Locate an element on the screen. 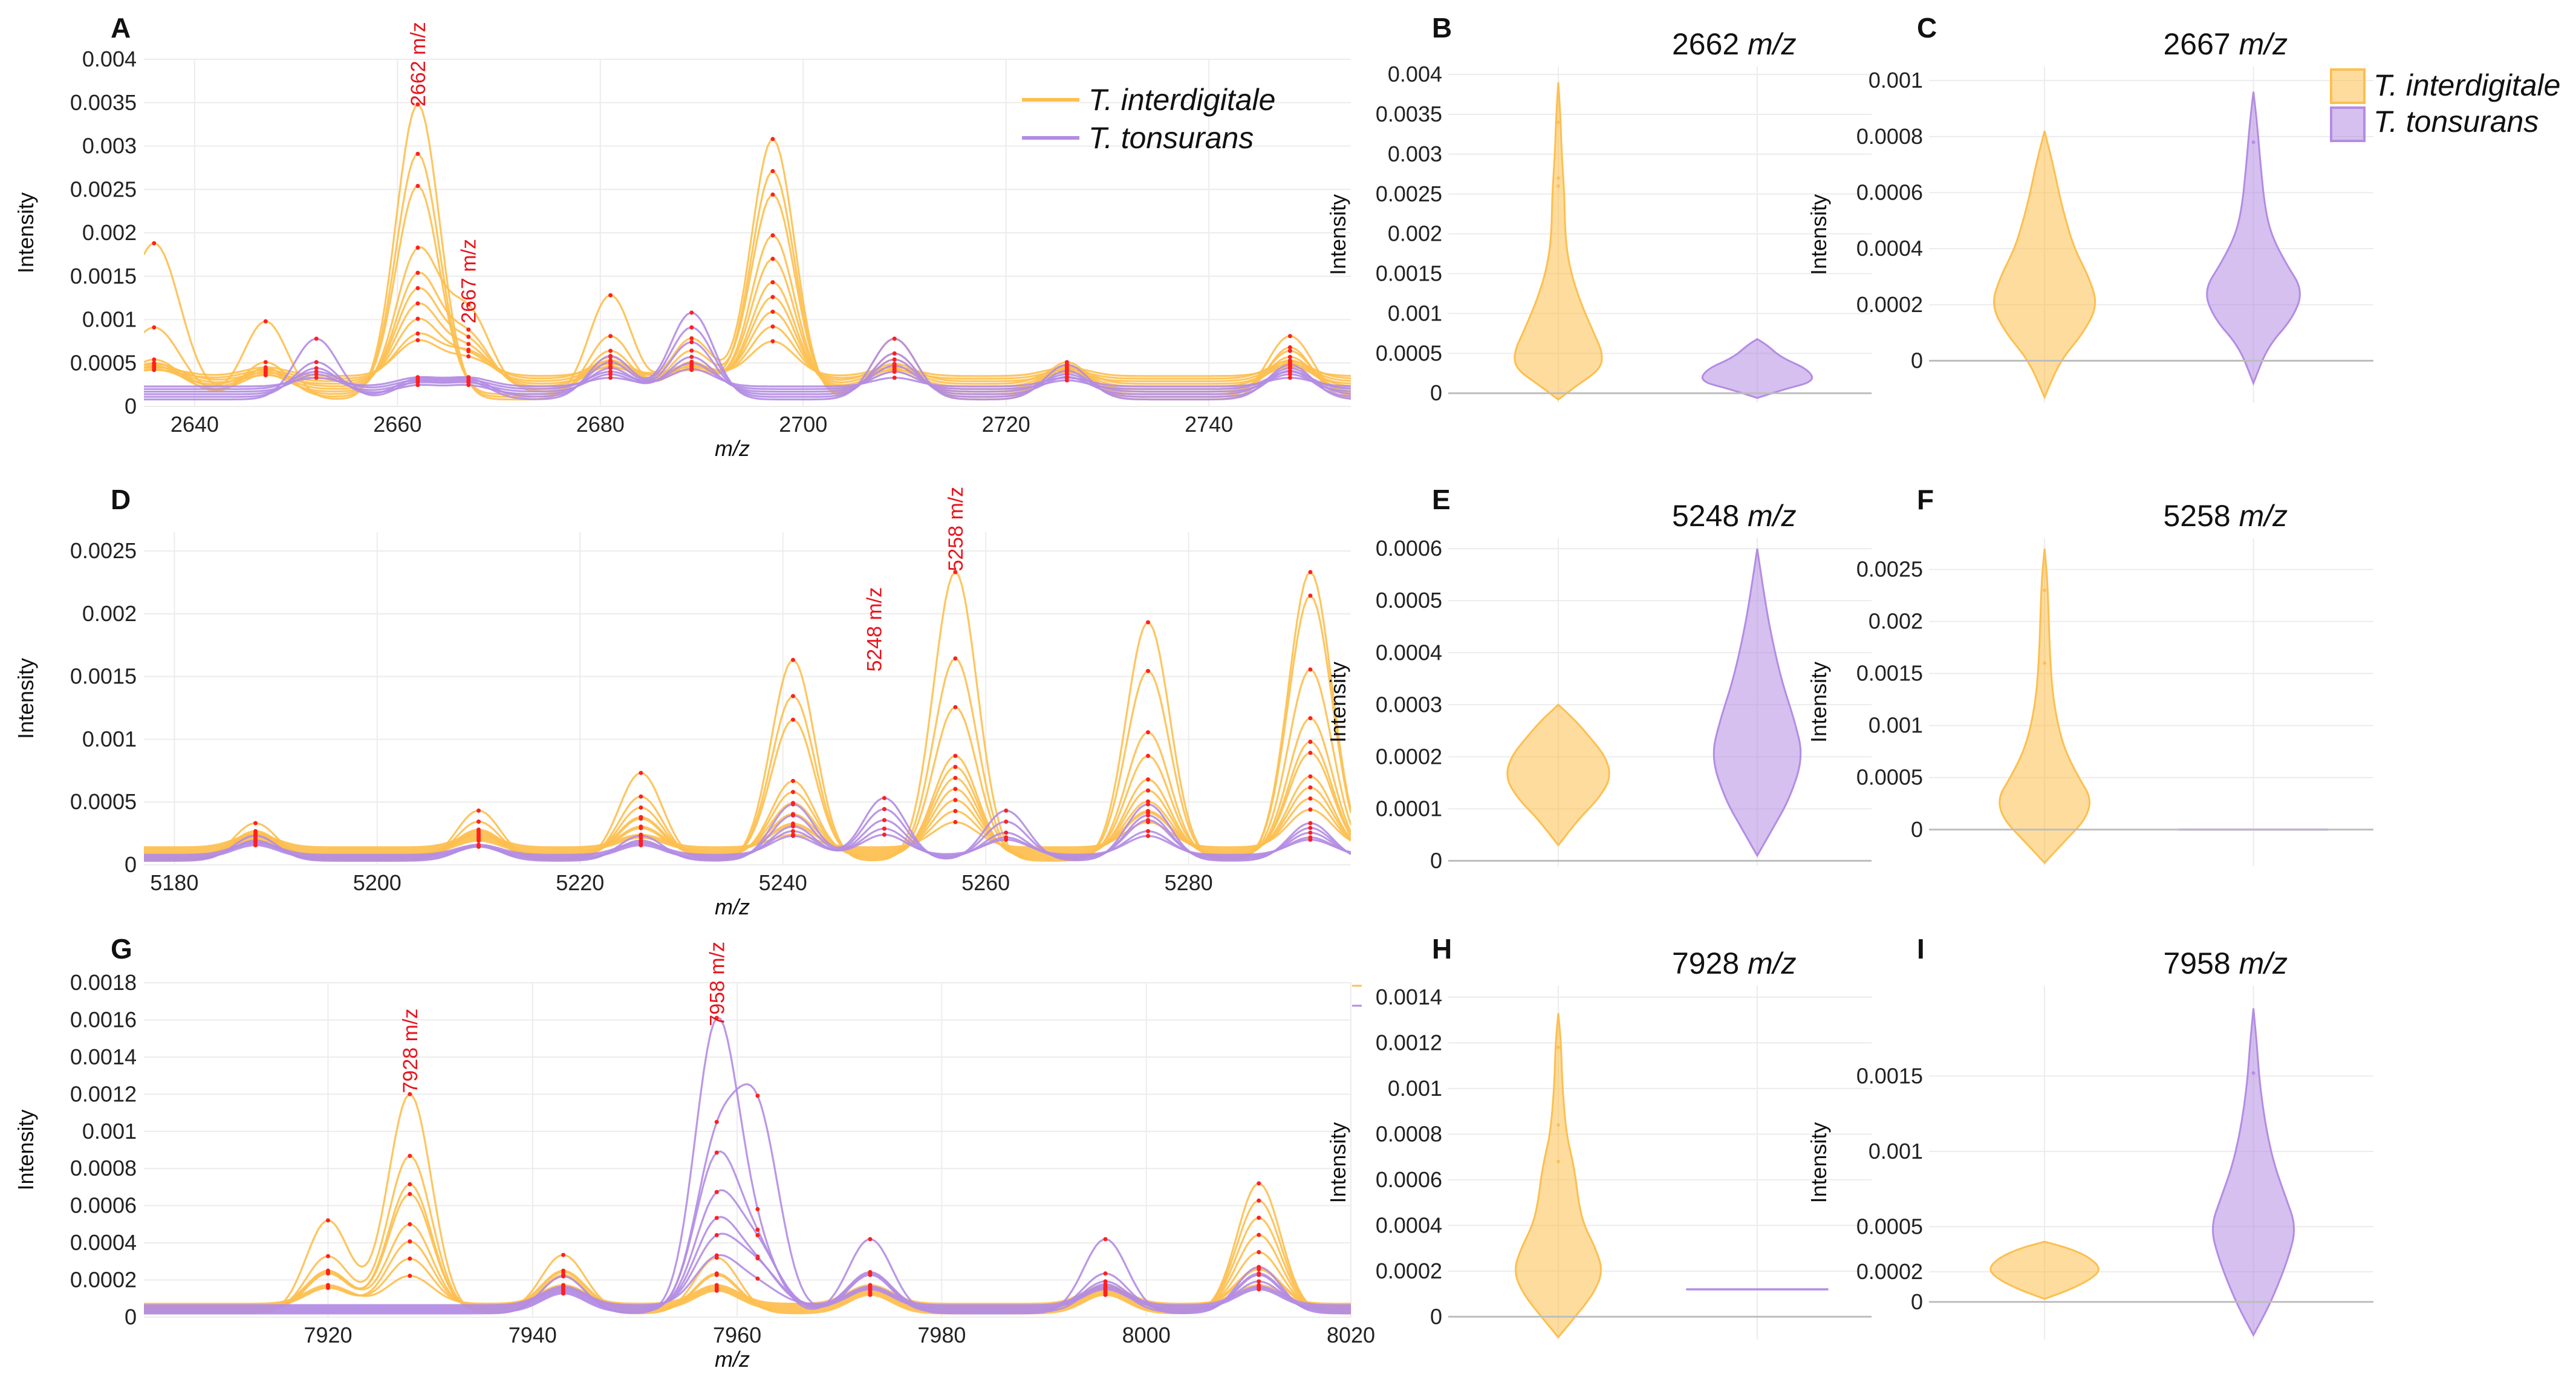 Image resolution: width=2576 pixels, height=1397 pixels. ytick-label-h: 0.0002 is located at coordinates (1409, 1271).